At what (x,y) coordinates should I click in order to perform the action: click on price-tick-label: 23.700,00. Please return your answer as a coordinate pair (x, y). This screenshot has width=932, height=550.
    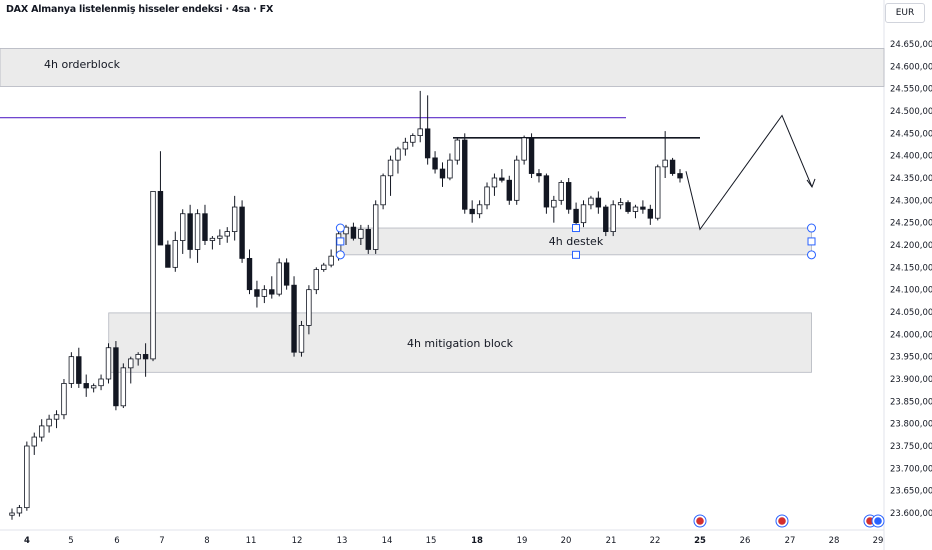
    Looking at the image, I should click on (911, 469).